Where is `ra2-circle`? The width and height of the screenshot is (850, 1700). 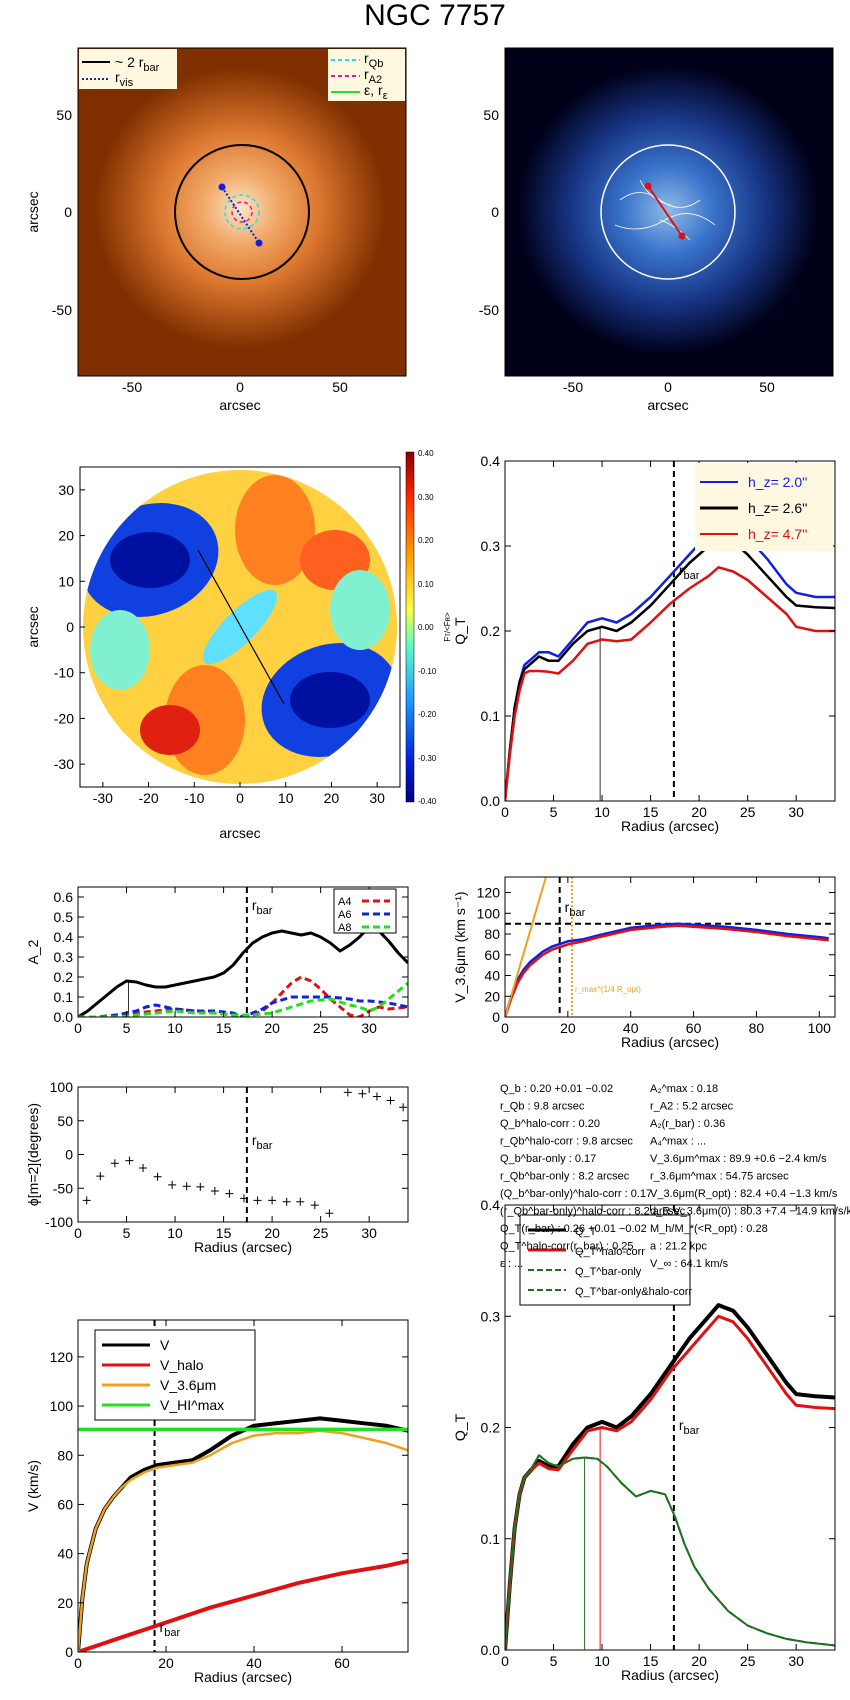
ra2-circle is located at coordinates (242, 212).